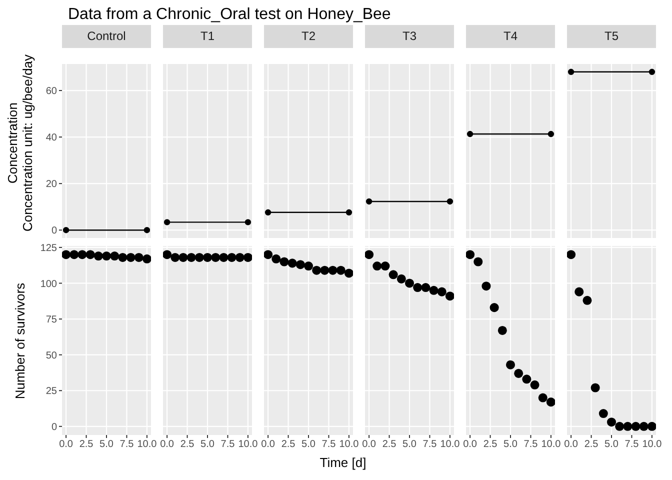  Describe the element at coordinates (20, 340) in the screenshot. I see `y-axis-title: Number of survivors` at that location.